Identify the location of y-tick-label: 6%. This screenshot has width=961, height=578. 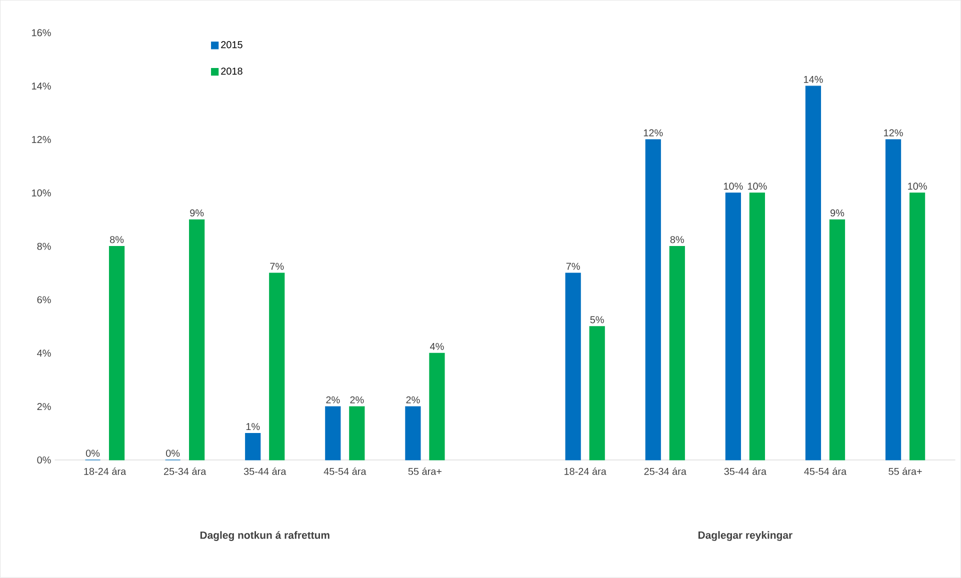
(44, 300).